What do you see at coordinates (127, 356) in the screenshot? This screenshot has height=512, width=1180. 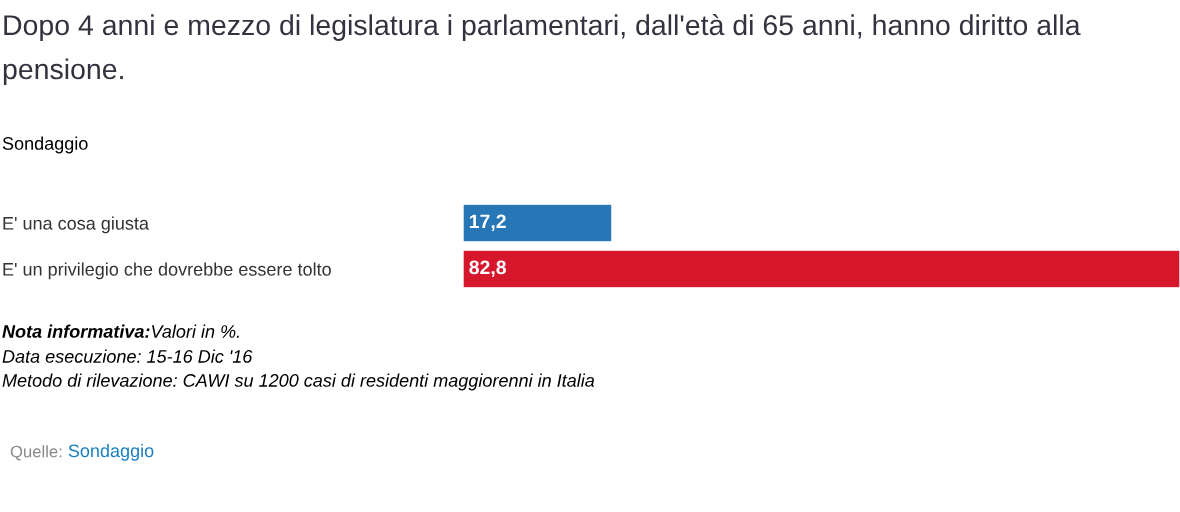 I see `text: Data esecuzione: 15-16 Dic '16` at bounding box center [127, 356].